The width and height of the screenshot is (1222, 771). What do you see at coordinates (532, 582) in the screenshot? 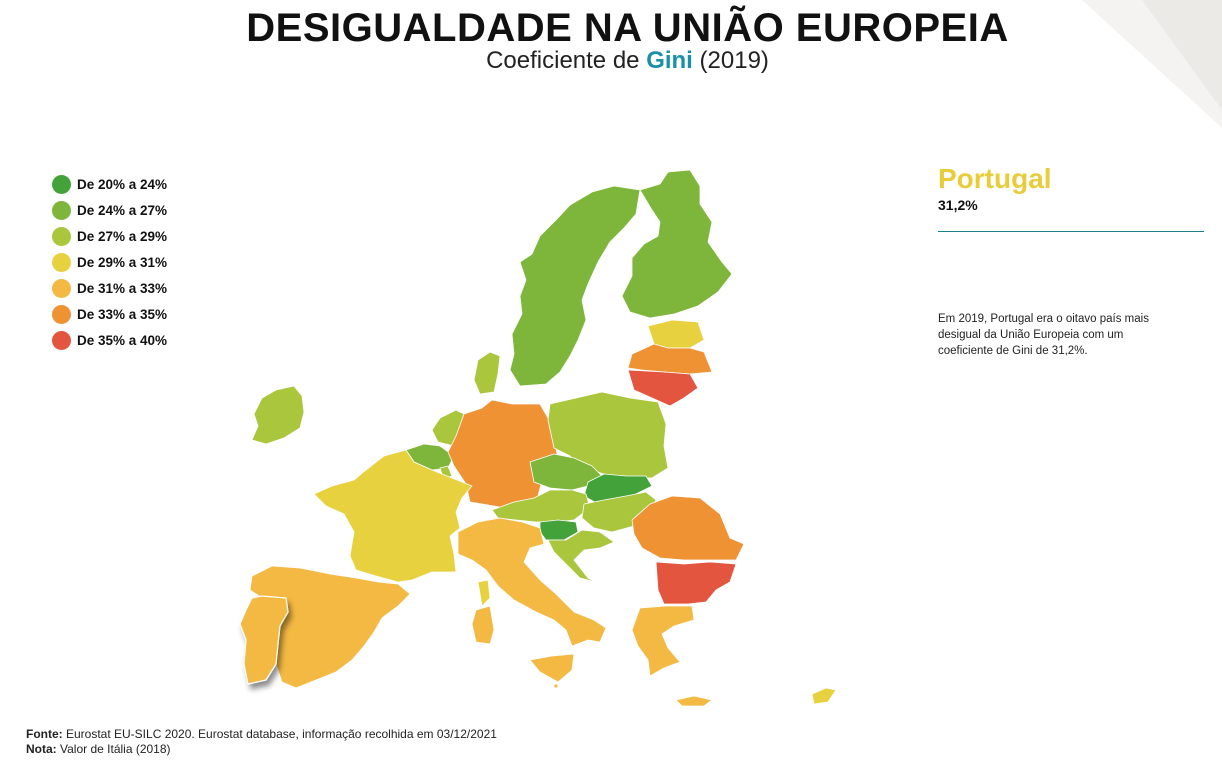
I see `country-italy` at bounding box center [532, 582].